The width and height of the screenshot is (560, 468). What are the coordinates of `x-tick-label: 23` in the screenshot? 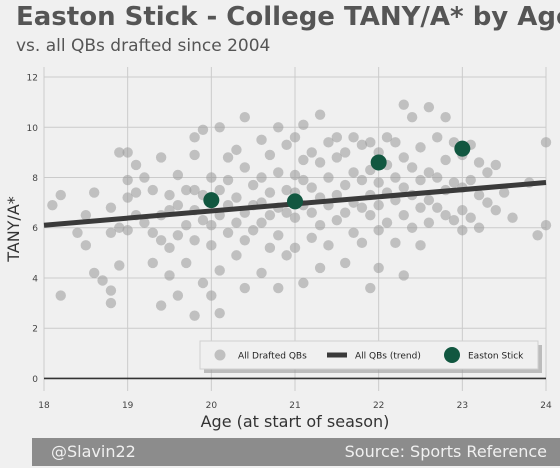 It's located at (462, 406).